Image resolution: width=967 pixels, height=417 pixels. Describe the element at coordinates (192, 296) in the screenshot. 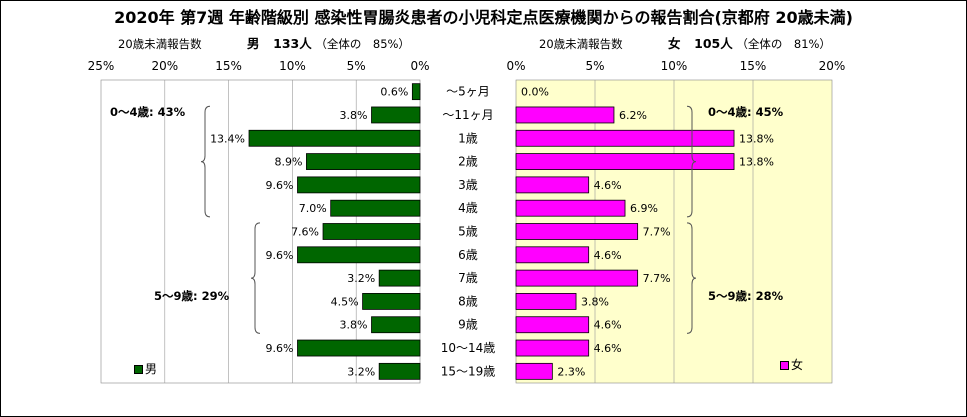

I see `male-group-label-5-9: 5～9歳: 29%` at that location.